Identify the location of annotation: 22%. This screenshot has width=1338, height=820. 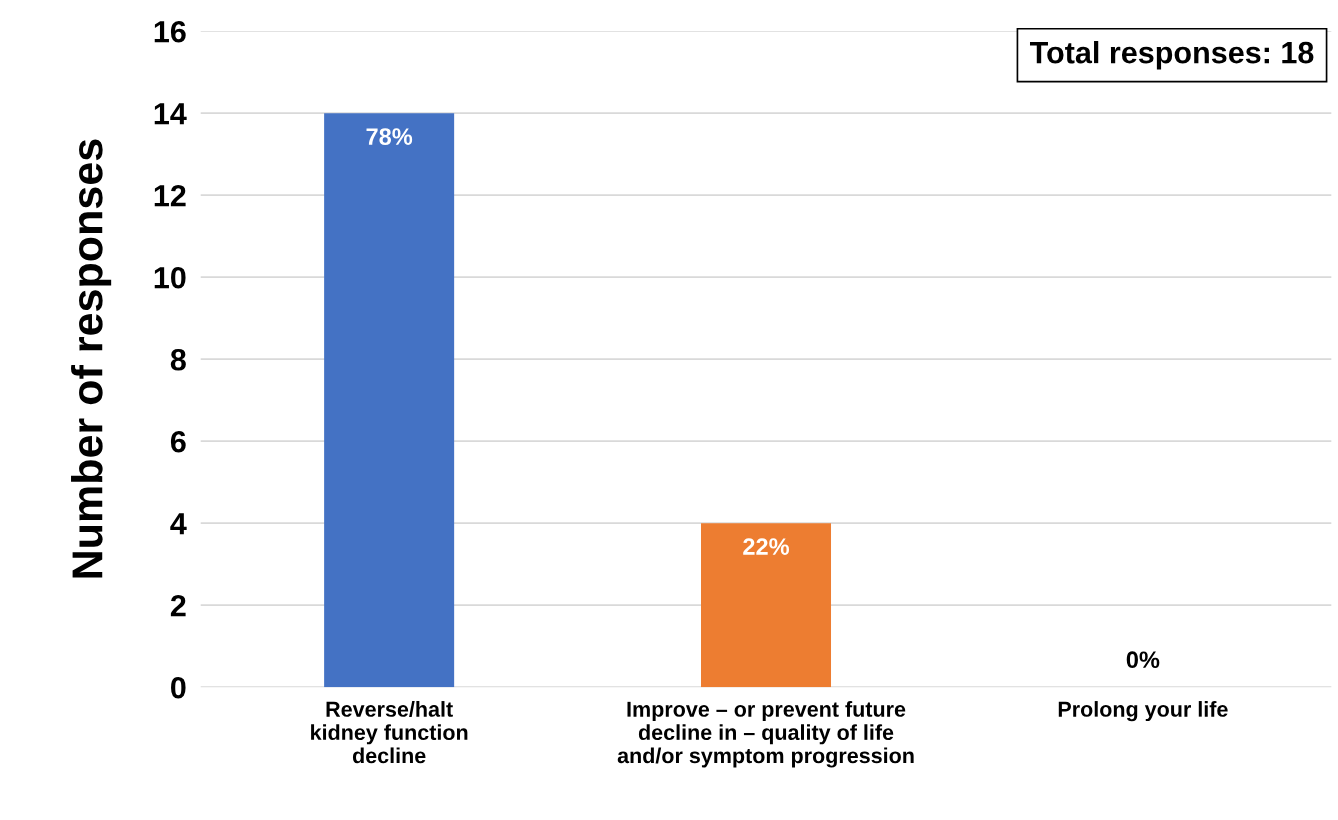
(766, 546).